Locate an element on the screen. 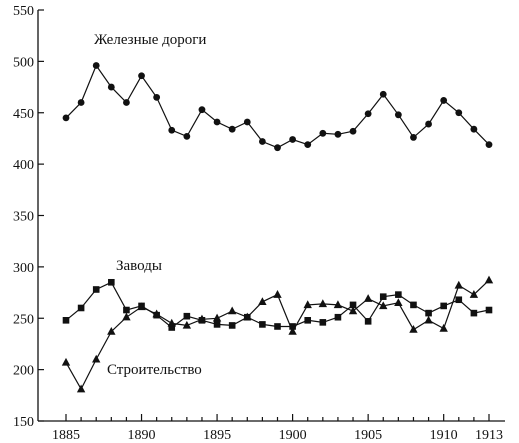 This screenshot has height=443, width=519. x-tick-label: 1895 is located at coordinates (217, 435).